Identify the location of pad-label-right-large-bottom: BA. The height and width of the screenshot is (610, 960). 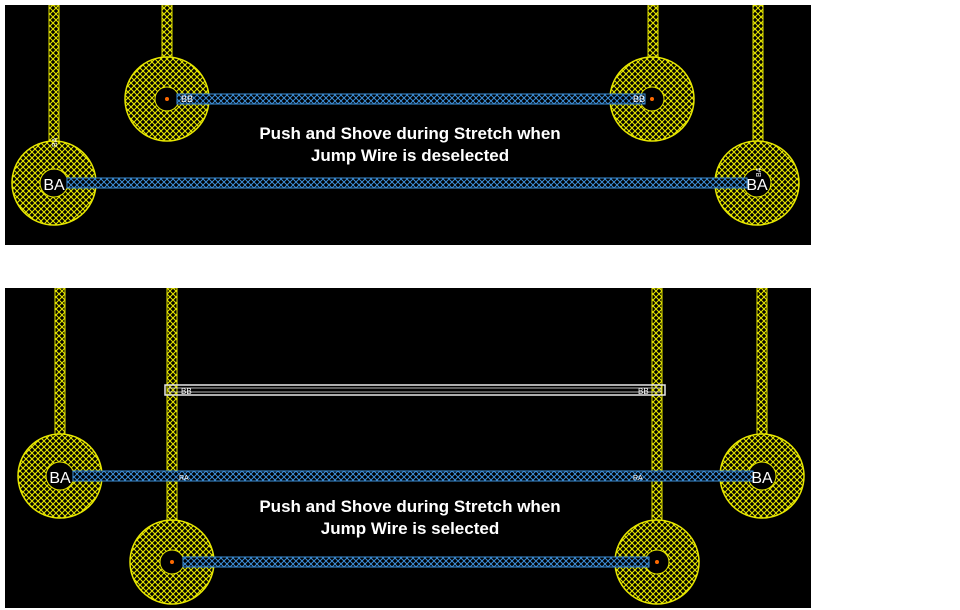
(762, 478).